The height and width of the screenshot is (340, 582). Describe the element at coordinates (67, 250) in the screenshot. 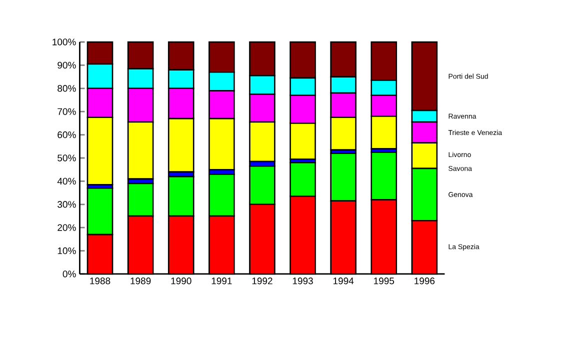

I see `y-tick-label: 10%` at that location.